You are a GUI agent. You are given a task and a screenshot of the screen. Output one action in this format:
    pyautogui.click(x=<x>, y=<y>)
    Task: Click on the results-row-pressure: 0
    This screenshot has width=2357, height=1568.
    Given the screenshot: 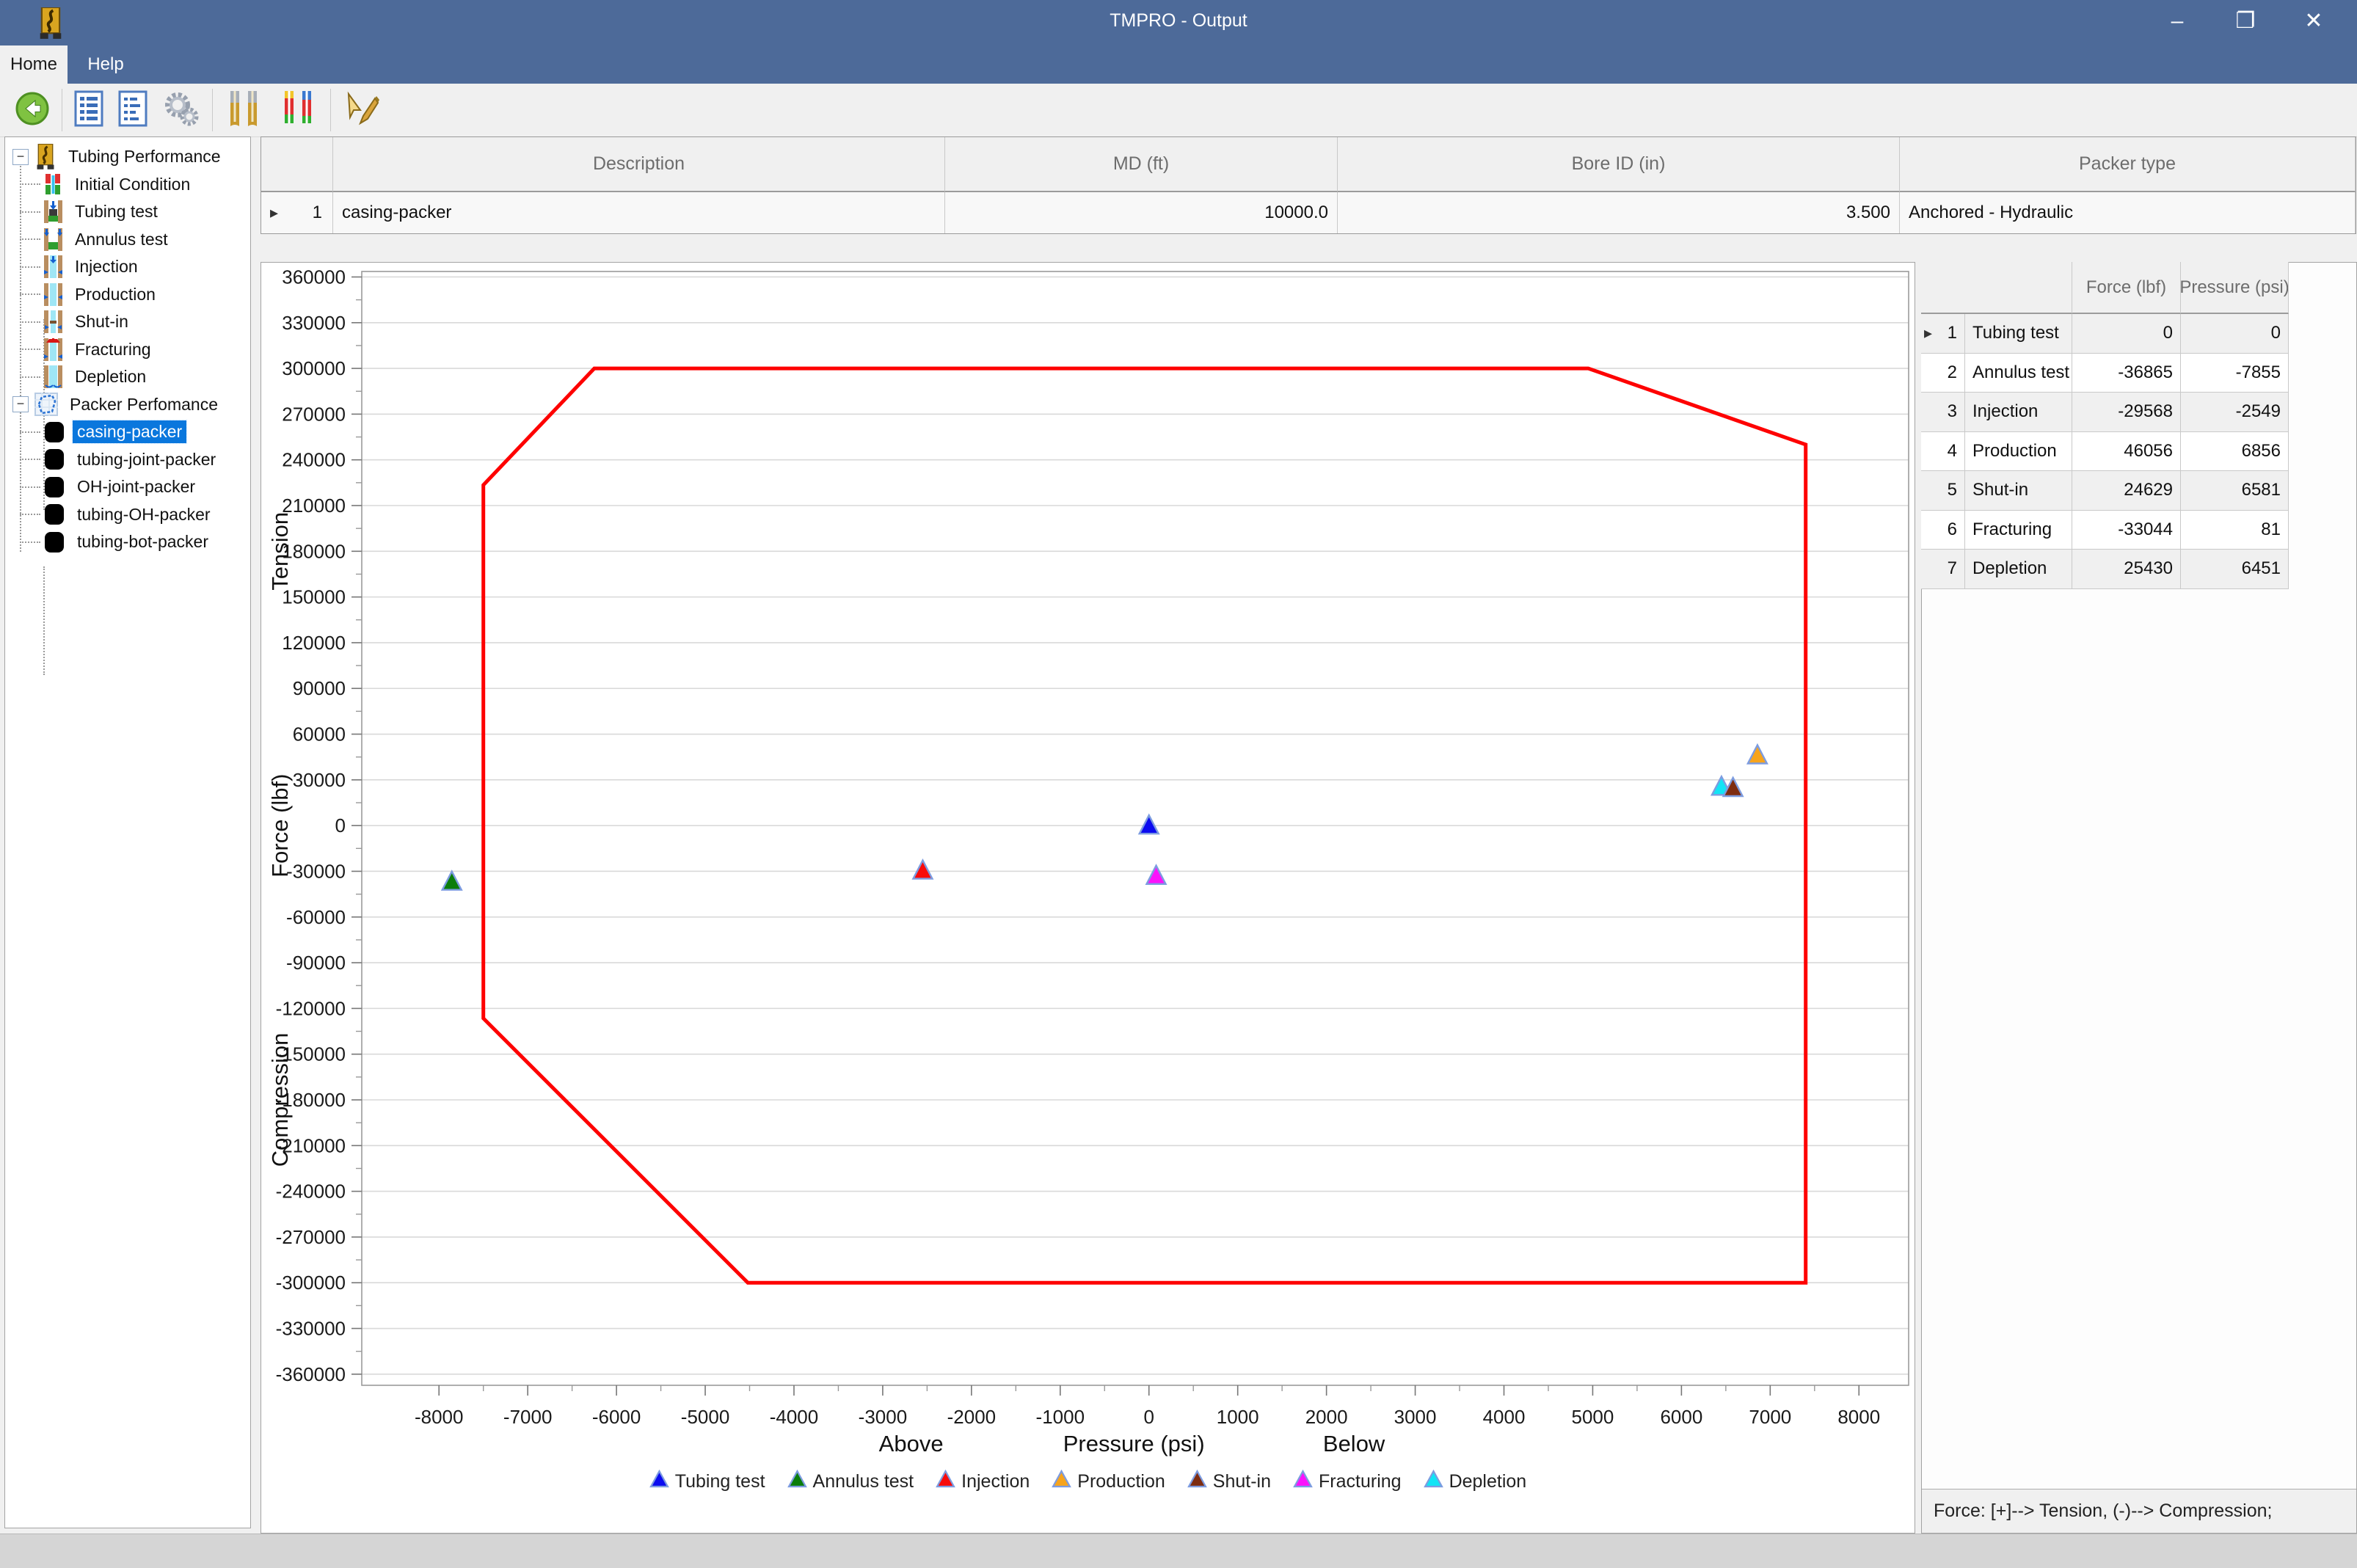 What is the action you would take?
    pyautogui.click(x=2235, y=334)
    